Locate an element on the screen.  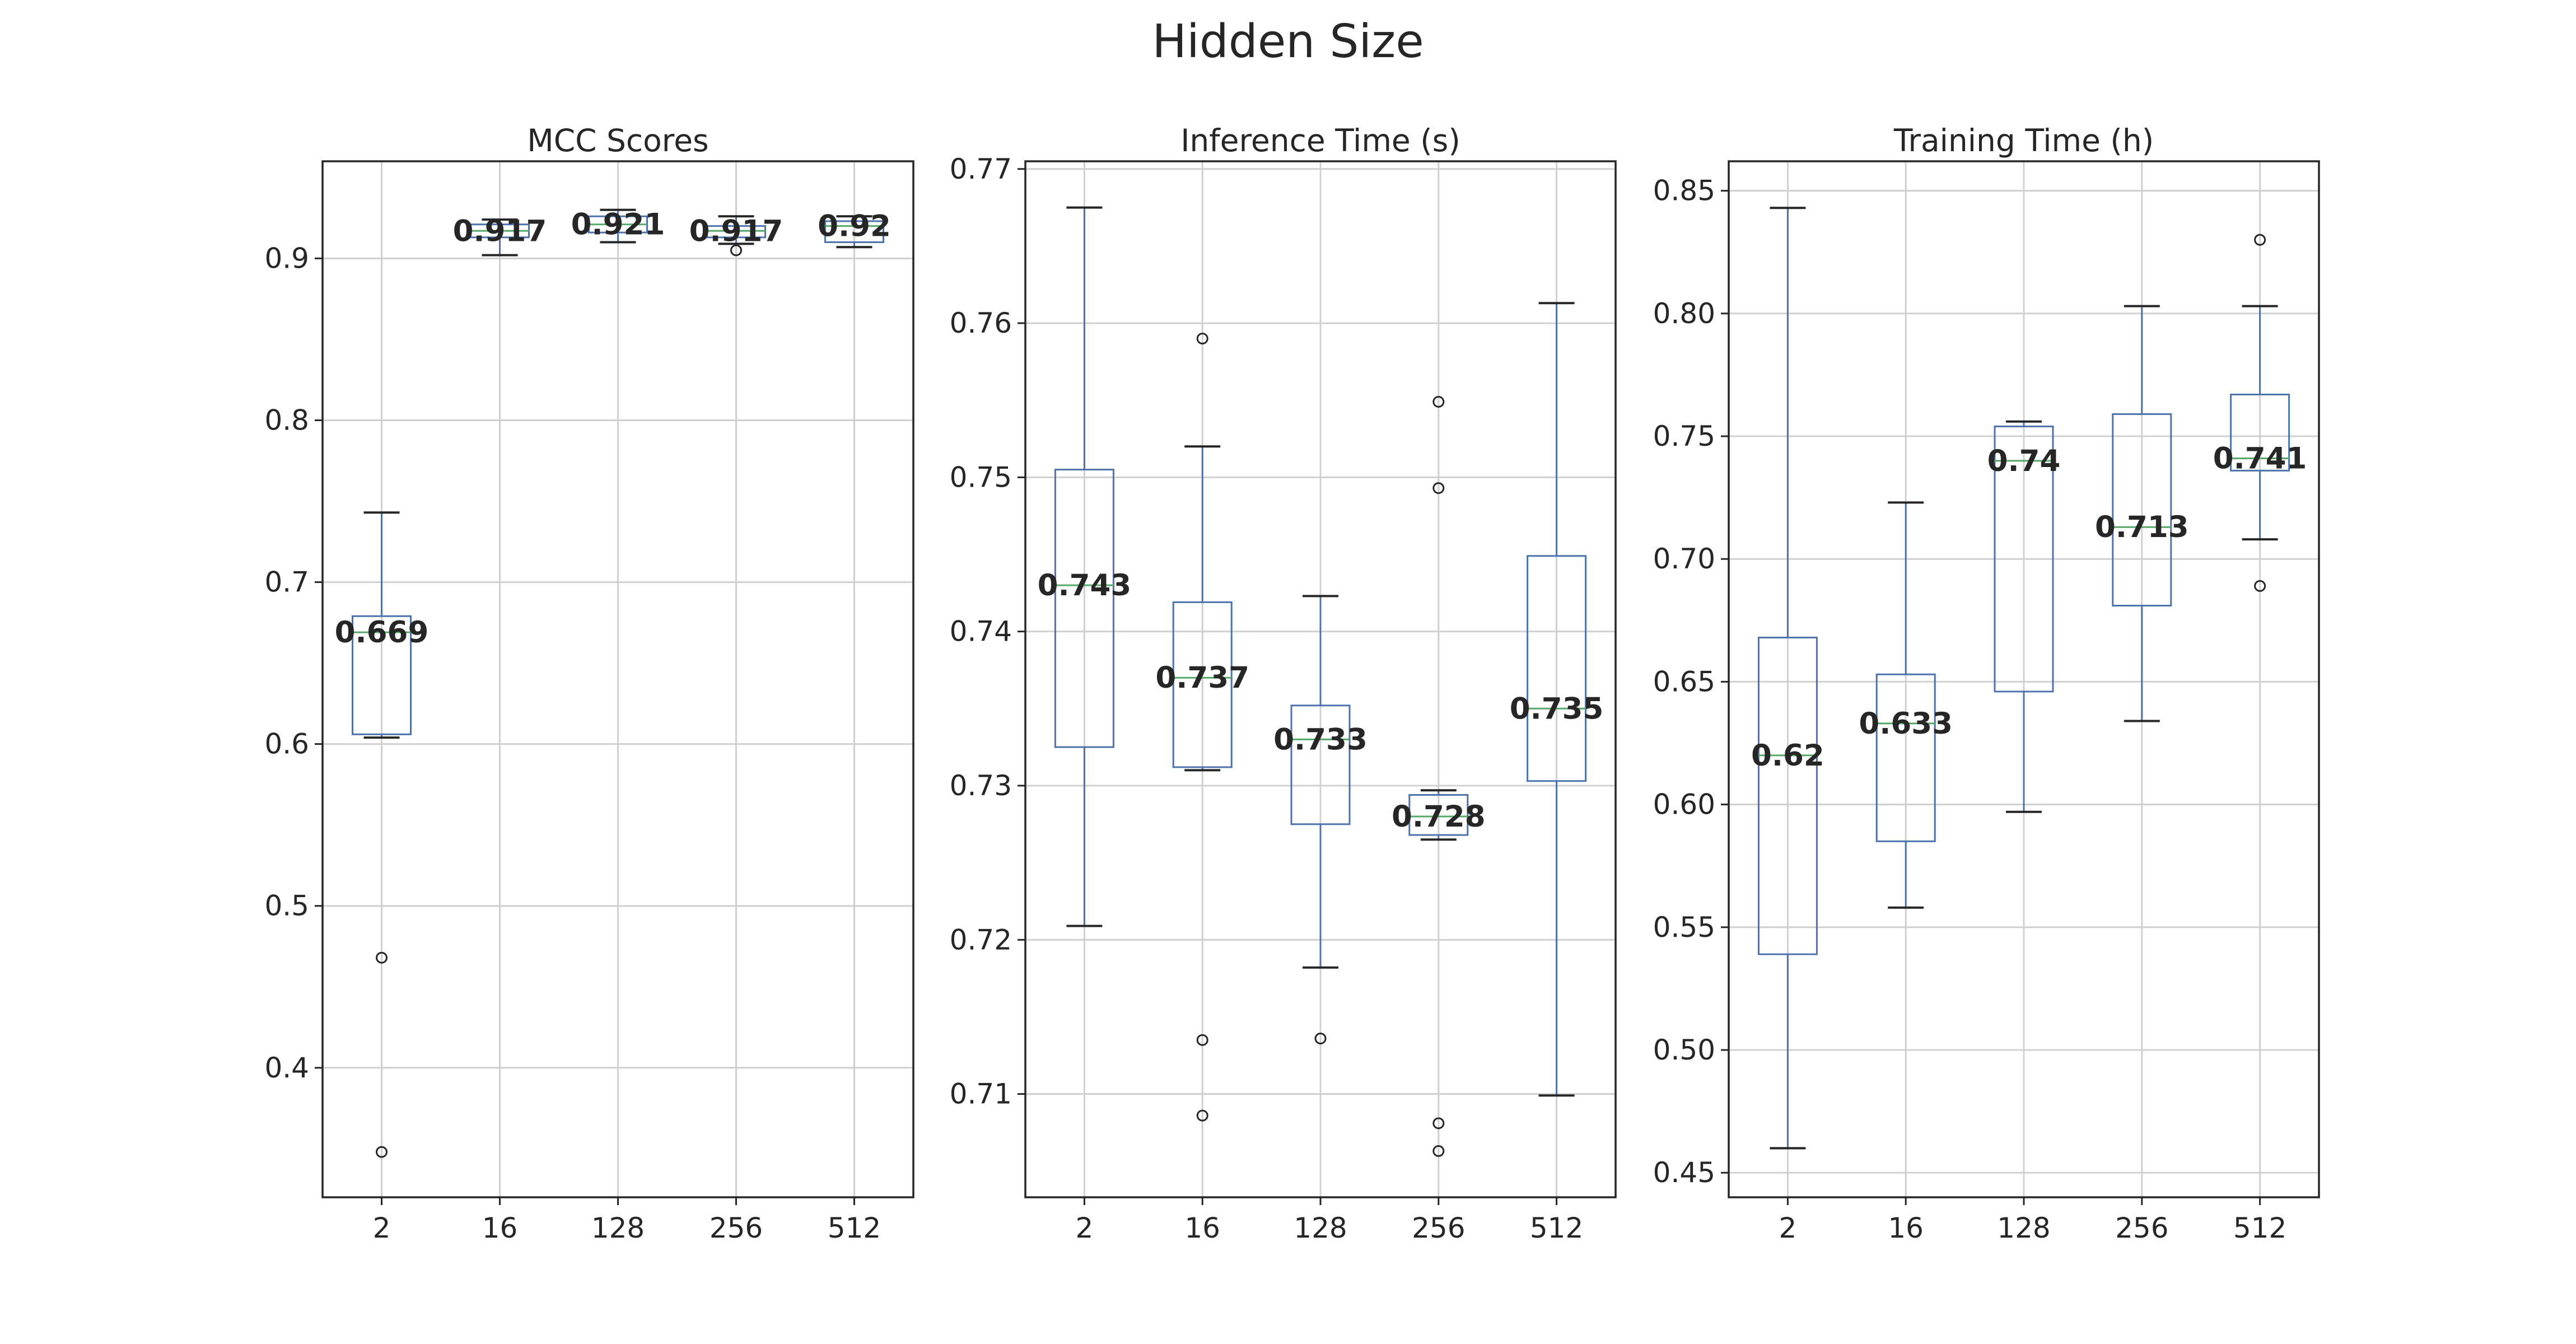
y-tick-label: 0.77 is located at coordinates (981, 169).